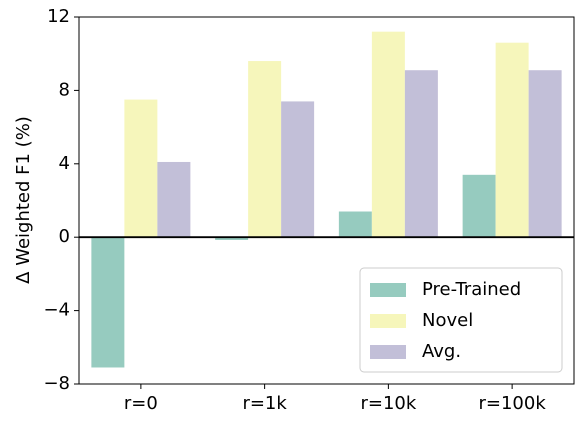 Image resolution: width=584 pixels, height=424 pixels. I want to click on y-tick-label: 8, so click(64, 89).